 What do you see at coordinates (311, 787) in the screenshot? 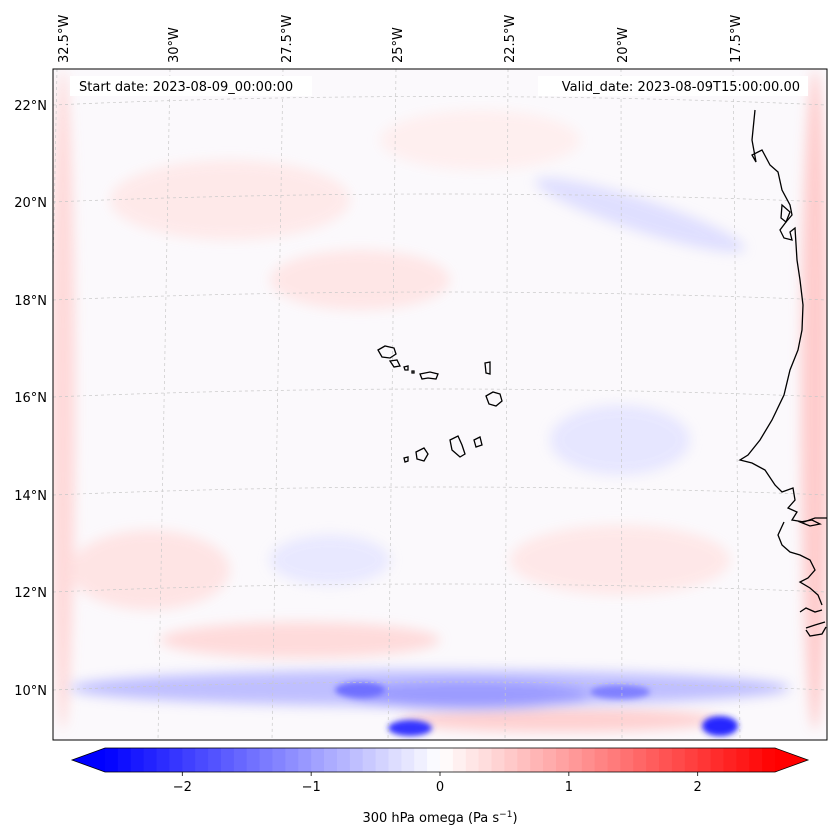
I see `colorbar-tick-label: −1` at bounding box center [311, 787].